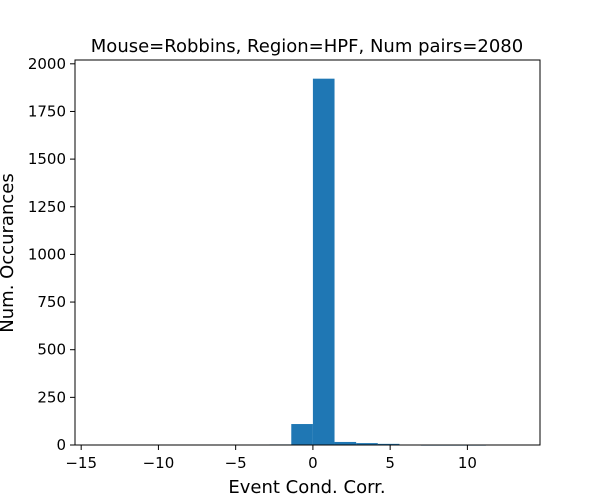 This screenshot has height=500, width=600. I want to click on y-tick-label: 750, so click(51, 302).